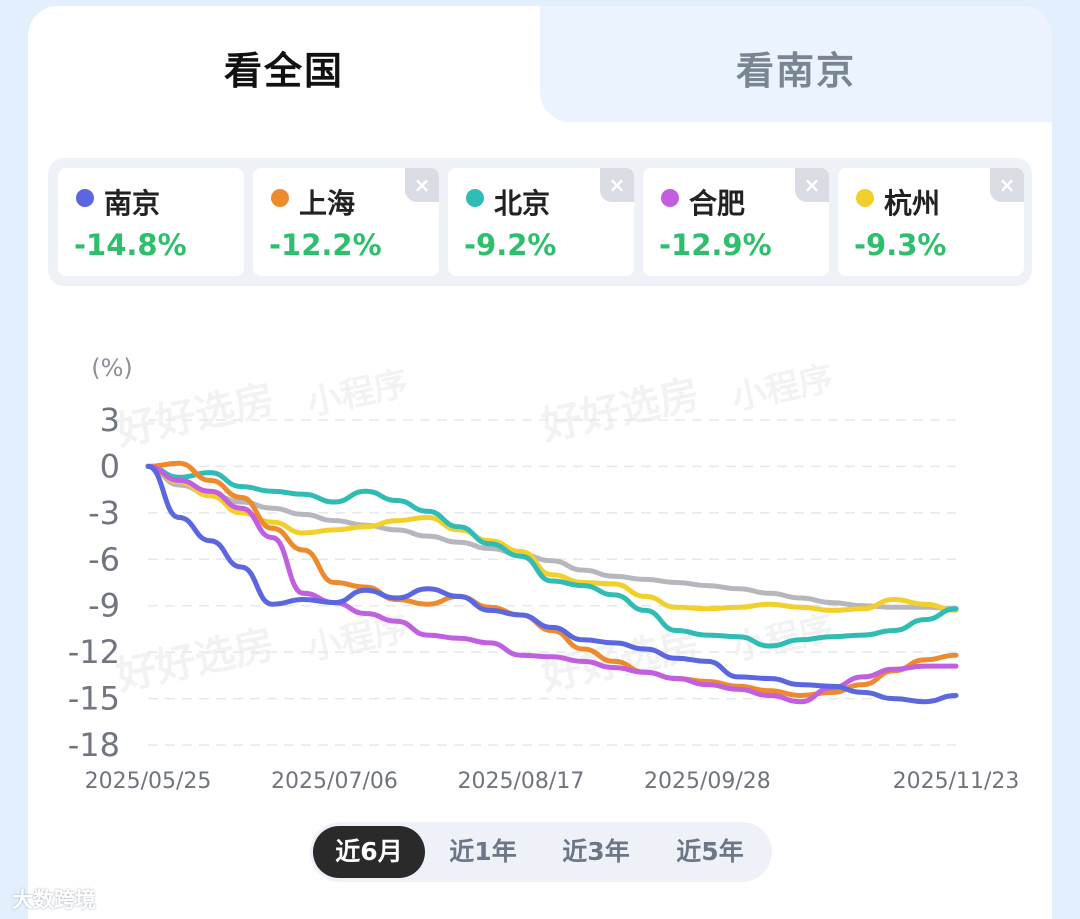 The width and height of the screenshot is (1080, 919). Describe the element at coordinates (94, 699) in the screenshot. I see `y-tick-label: -15` at that location.